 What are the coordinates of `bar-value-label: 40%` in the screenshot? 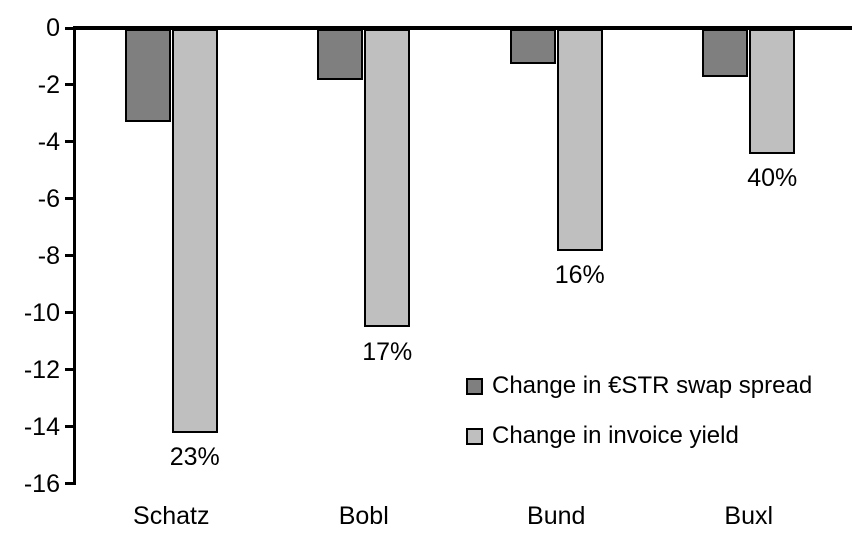 It's located at (772, 178).